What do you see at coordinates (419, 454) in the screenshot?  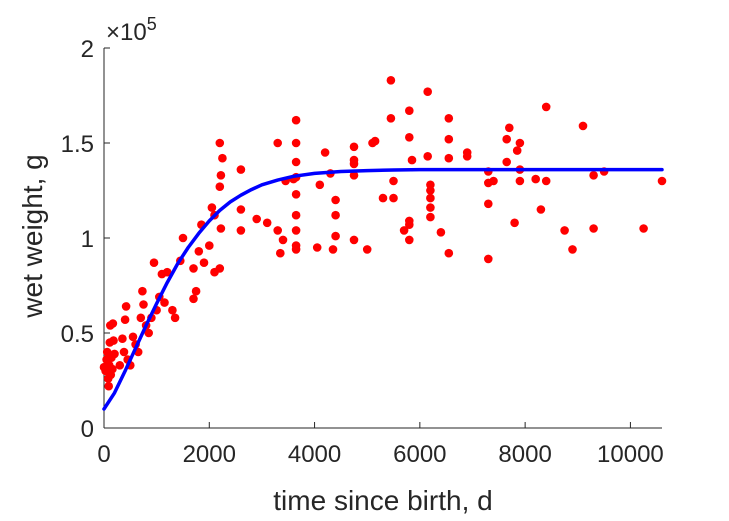 I see `x-tick-label: 6000` at bounding box center [419, 454].